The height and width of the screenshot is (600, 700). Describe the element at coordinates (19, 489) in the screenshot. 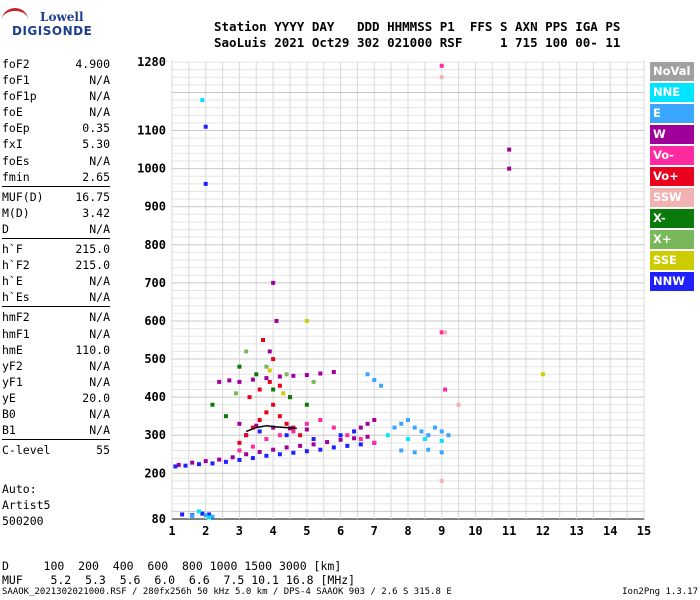

I see `auto-label: Auto:` at that location.